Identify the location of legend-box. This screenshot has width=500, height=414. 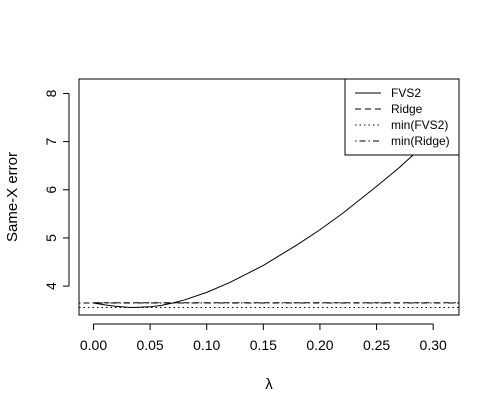
(402, 117).